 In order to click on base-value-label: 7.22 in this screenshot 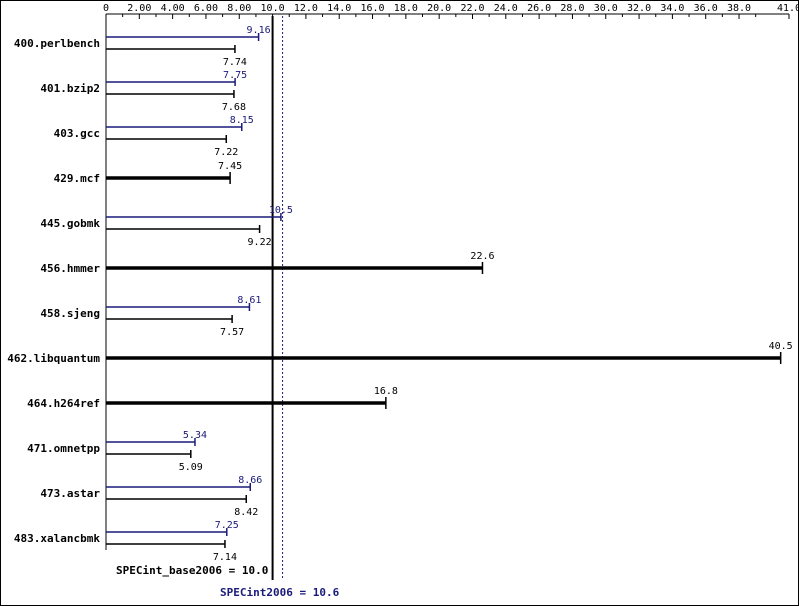, I will do `click(226, 152)`.